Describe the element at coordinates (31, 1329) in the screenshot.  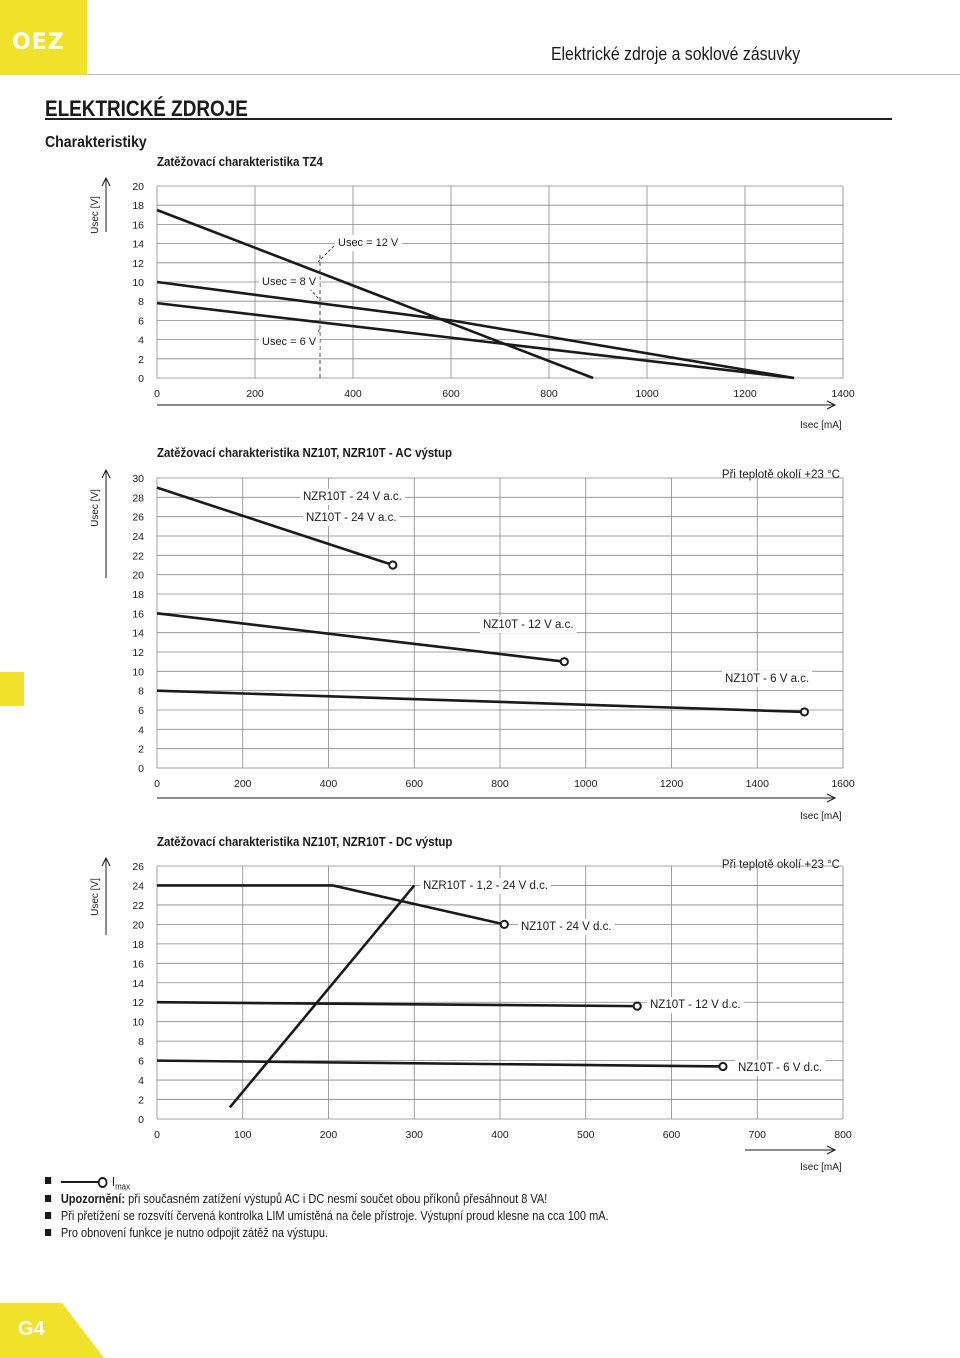
I see `page-number: G4` at that location.